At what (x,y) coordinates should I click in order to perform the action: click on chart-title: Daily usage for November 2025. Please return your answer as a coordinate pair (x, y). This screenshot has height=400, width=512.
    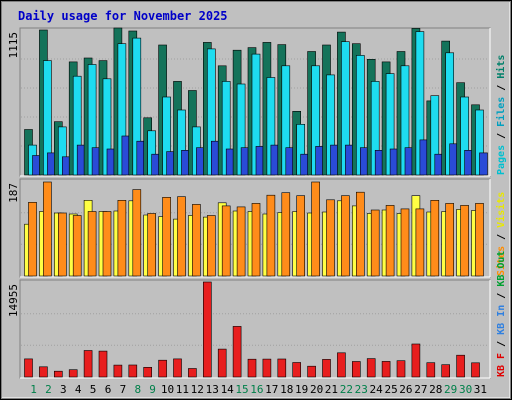
    Looking at the image, I should click on (123, 16).